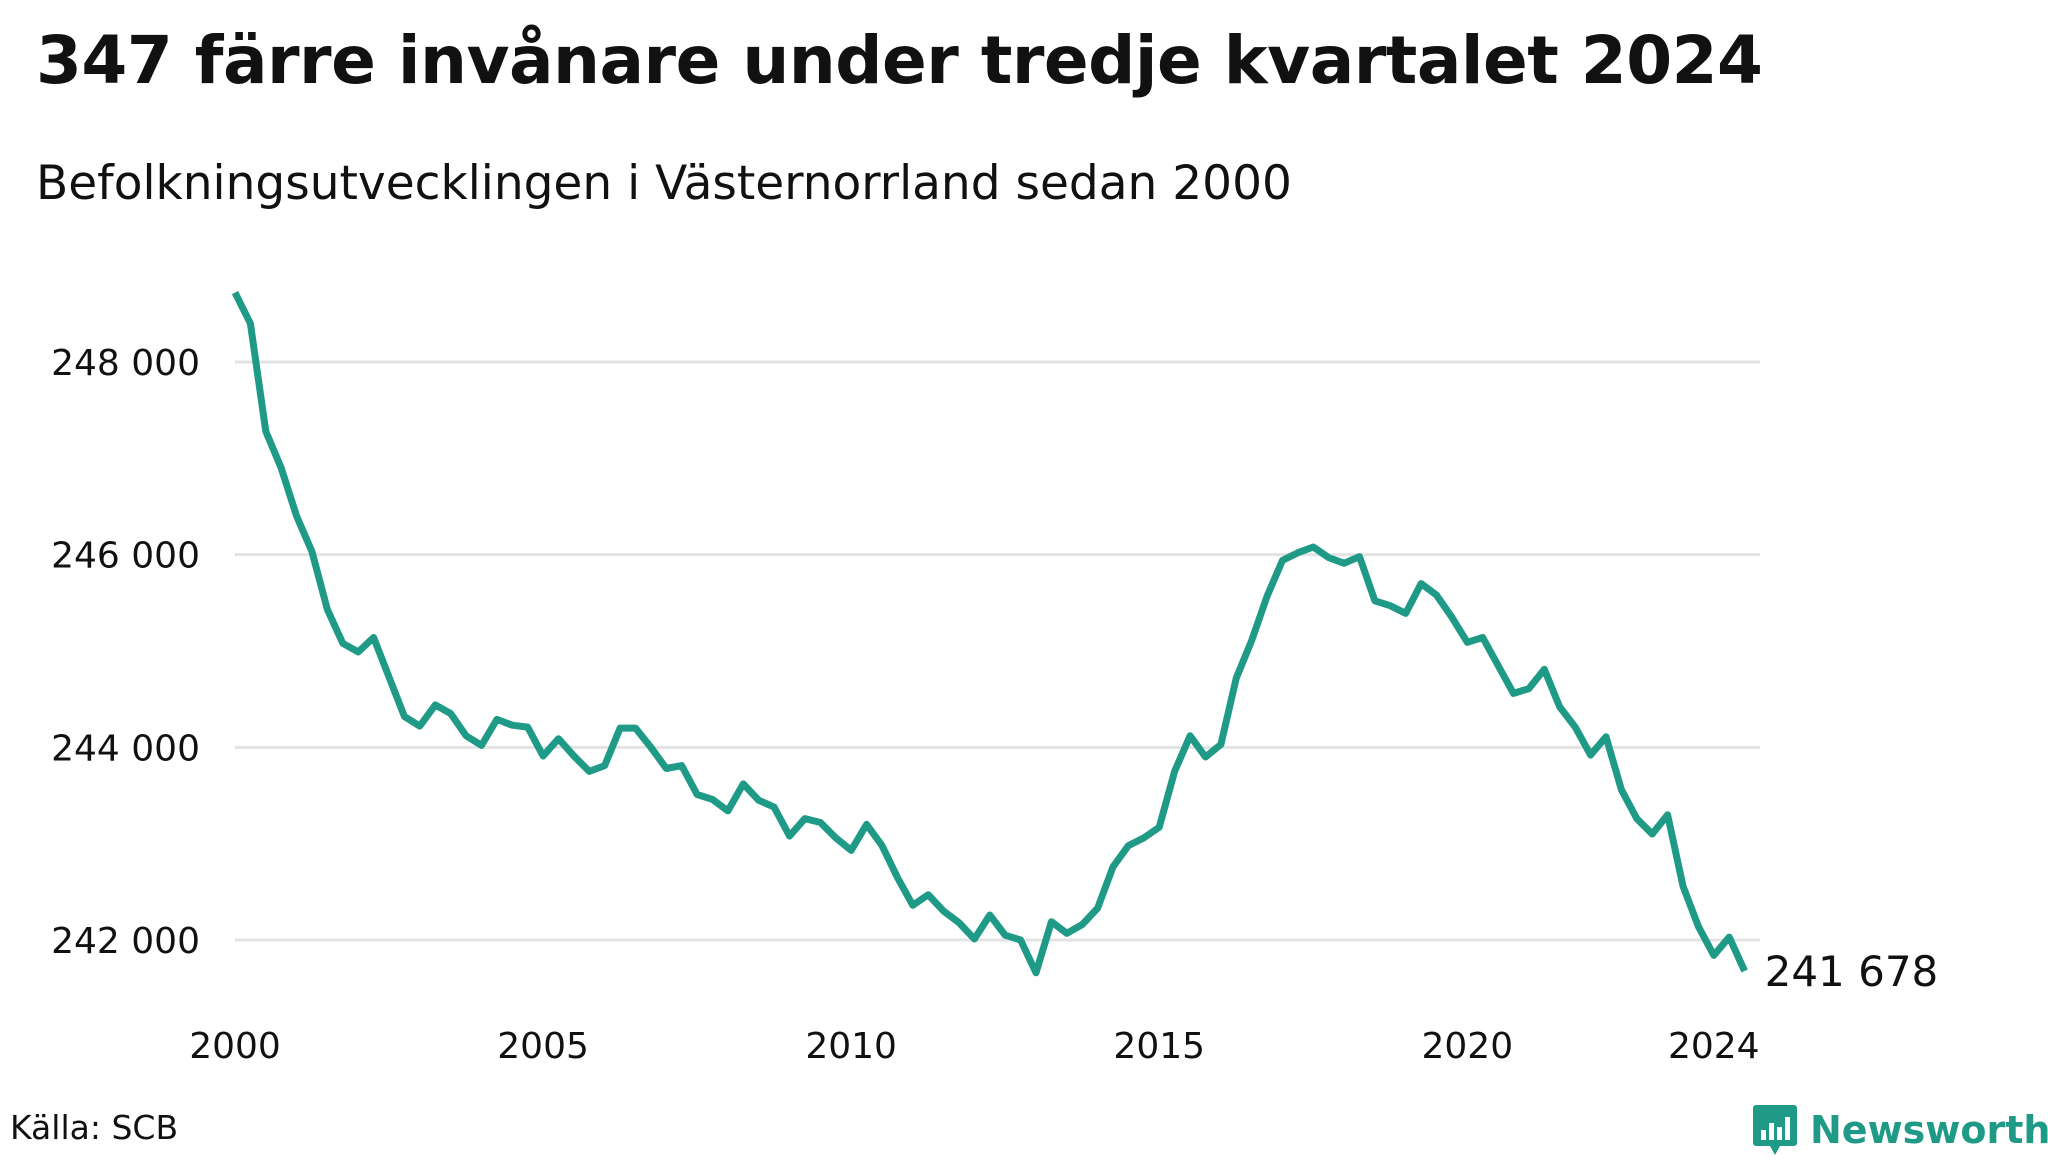  What do you see at coordinates (1159, 1046) in the screenshot?
I see `x-tick-label: 2015` at bounding box center [1159, 1046].